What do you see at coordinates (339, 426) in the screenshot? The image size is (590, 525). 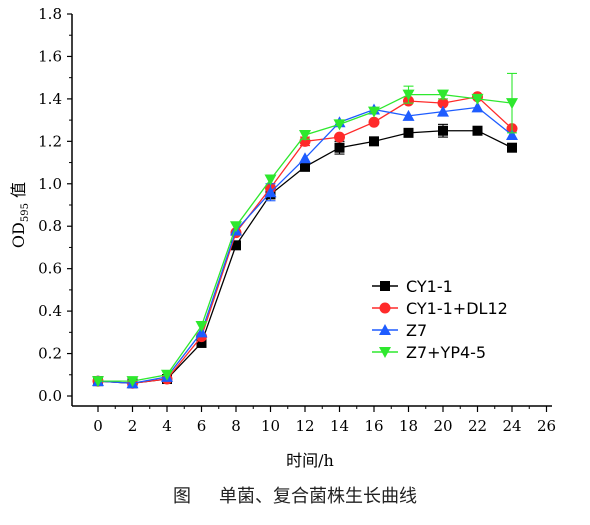 I see `x-tick-label: 14` at bounding box center [339, 426].